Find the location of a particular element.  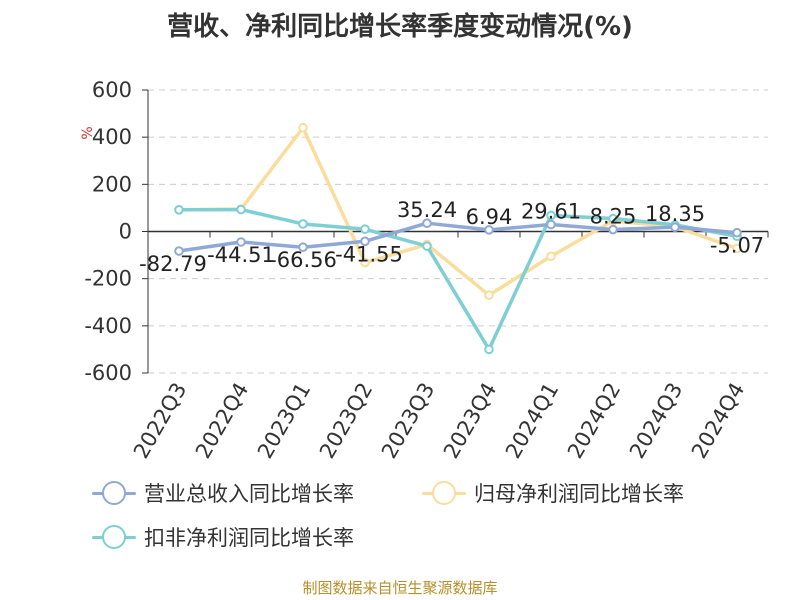

x-tick-label: 2024Q2 is located at coordinates (594, 421).